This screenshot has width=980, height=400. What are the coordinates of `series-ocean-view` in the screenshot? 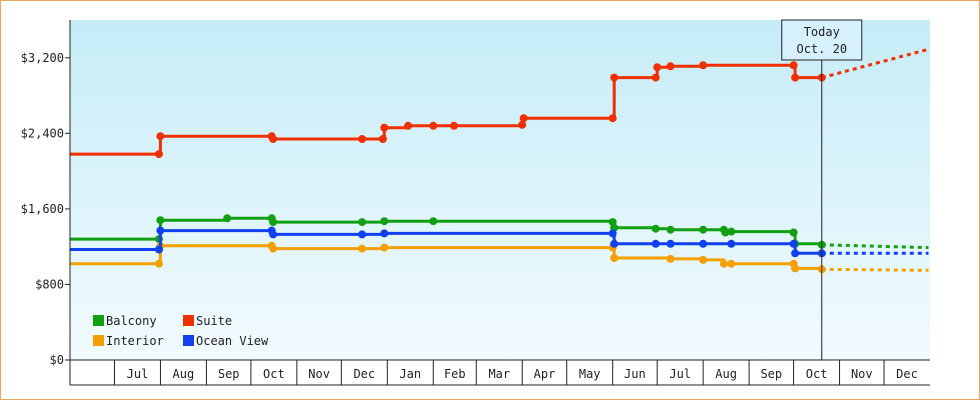 It's located at (499, 242).